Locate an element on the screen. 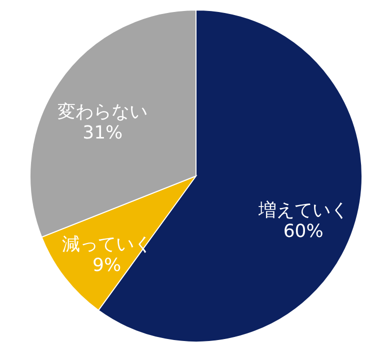 This screenshot has width=384, height=352. data-label: 60% is located at coordinates (303, 231).